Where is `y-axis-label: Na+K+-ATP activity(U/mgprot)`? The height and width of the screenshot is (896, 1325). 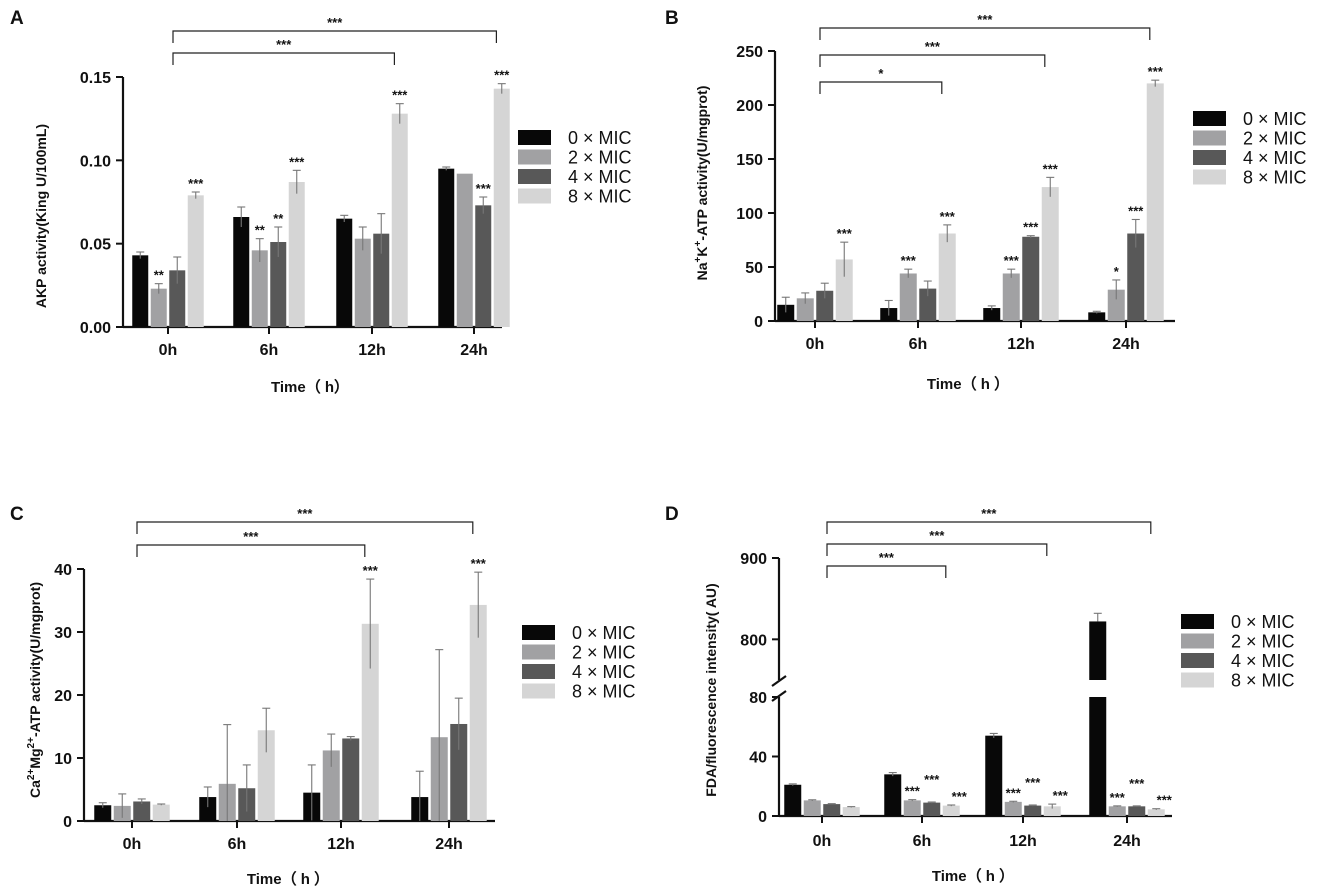 y-axis-label: Na+K+-ATP activity(U/mgprot) is located at coordinates (701, 183).